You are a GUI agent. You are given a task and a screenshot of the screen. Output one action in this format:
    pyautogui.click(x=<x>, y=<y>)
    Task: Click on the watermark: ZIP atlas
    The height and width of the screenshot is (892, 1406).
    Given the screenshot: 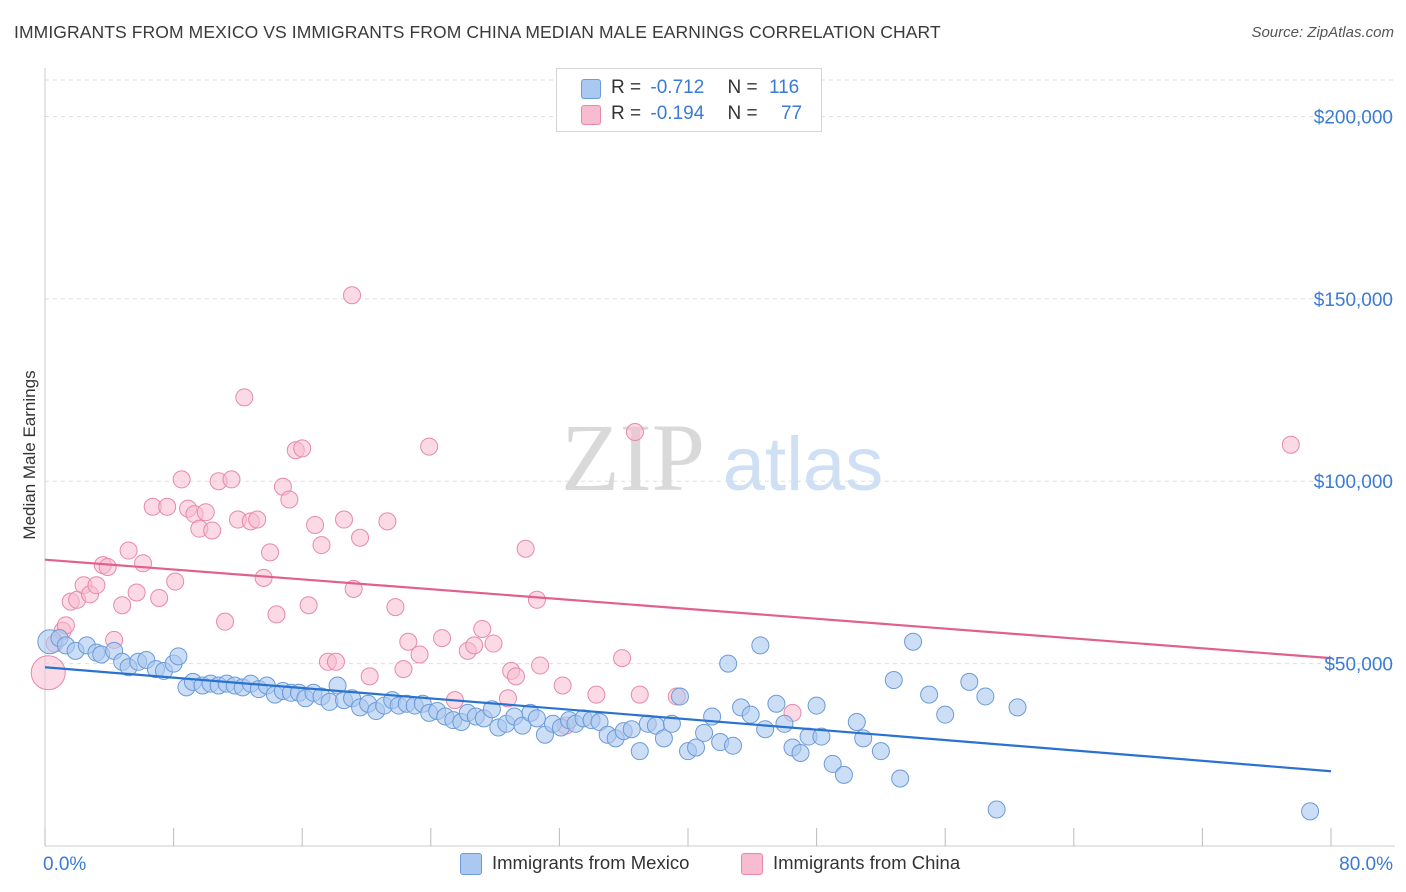 What is the action you would take?
    pyautogui.click(x=722, y=457)
    